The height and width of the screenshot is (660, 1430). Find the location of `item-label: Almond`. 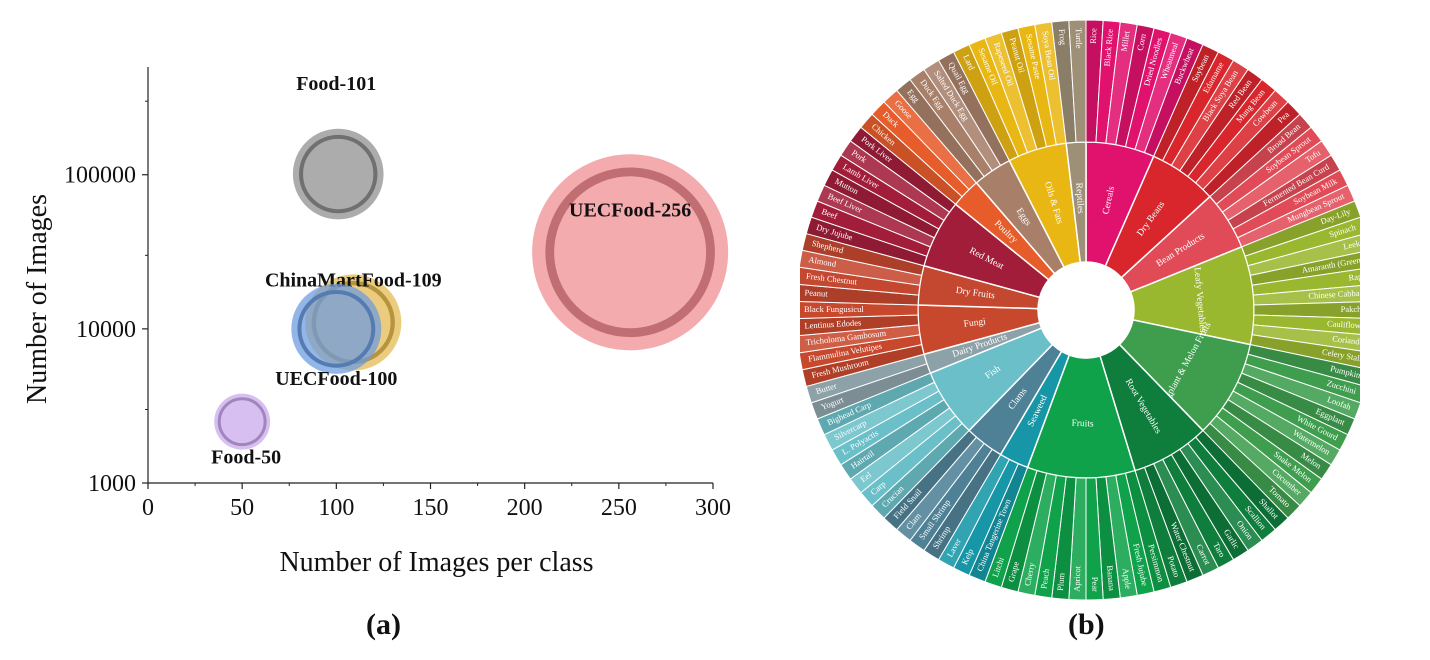

item-label: Almond is located at coordinates (823, 261).